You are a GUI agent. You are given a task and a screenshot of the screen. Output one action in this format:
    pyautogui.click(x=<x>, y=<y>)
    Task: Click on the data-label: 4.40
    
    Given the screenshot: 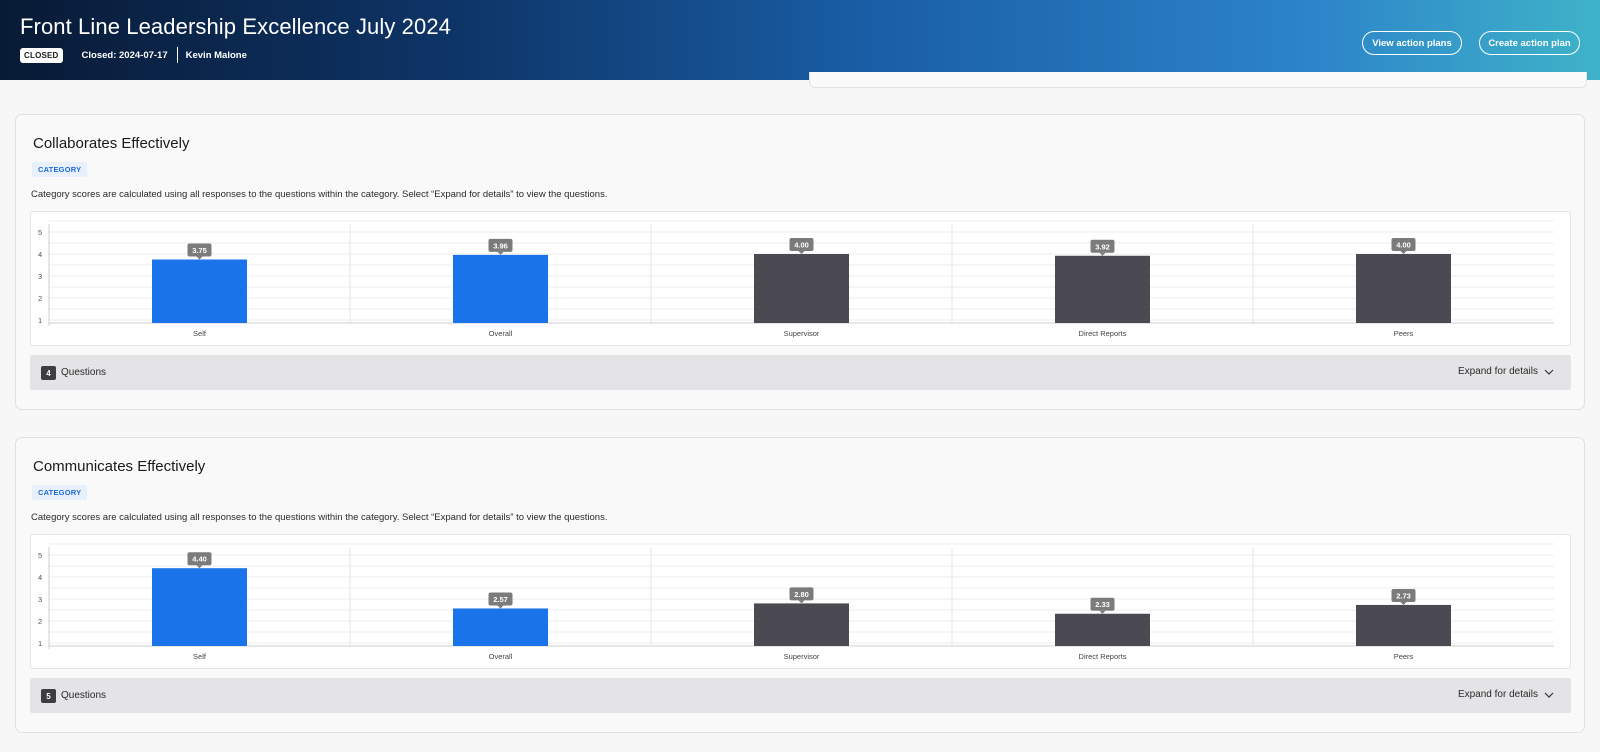 What is the action you would take?
    pyautogui.click(x=199, y=559)
    